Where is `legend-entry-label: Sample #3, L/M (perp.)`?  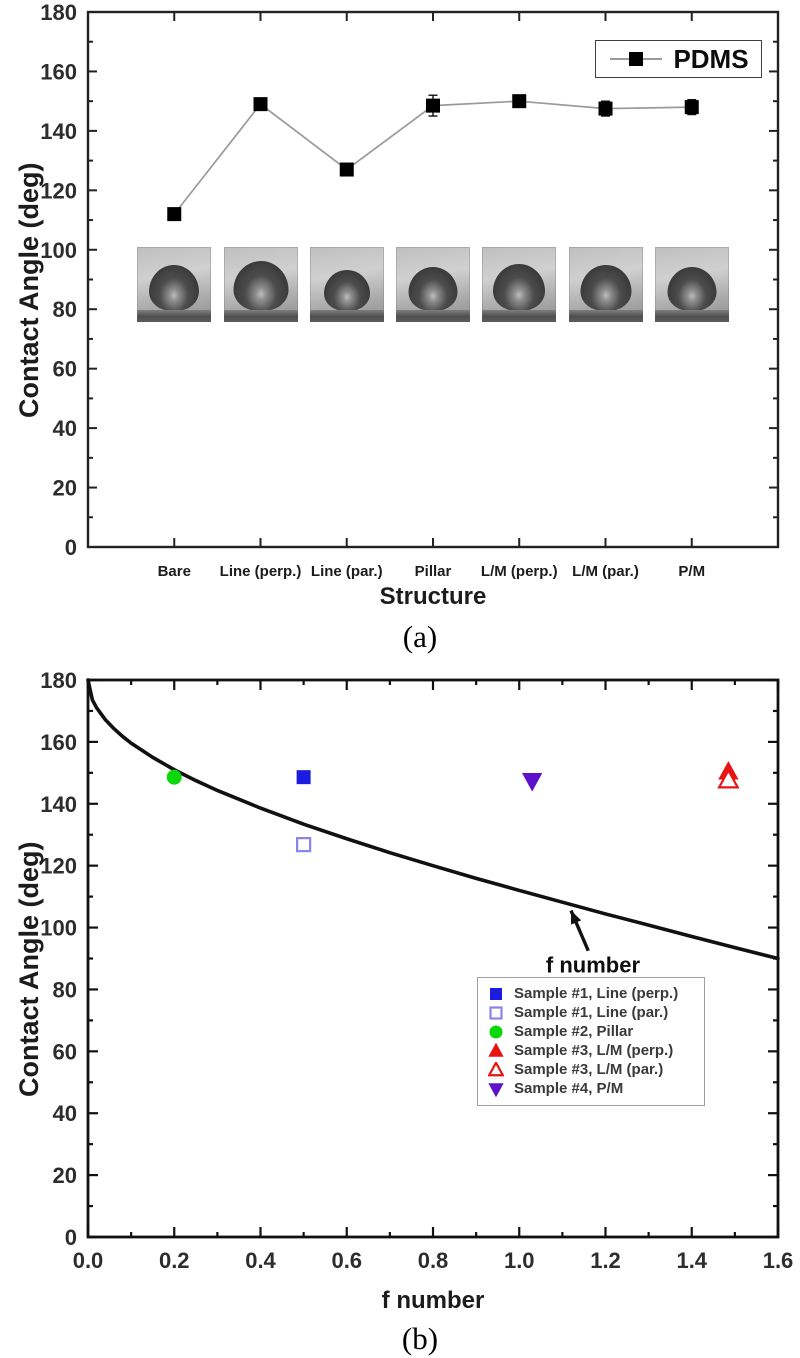 legend-entry-label: Sample #3, L/M (perp.) is located at coordinates (594, 1050).